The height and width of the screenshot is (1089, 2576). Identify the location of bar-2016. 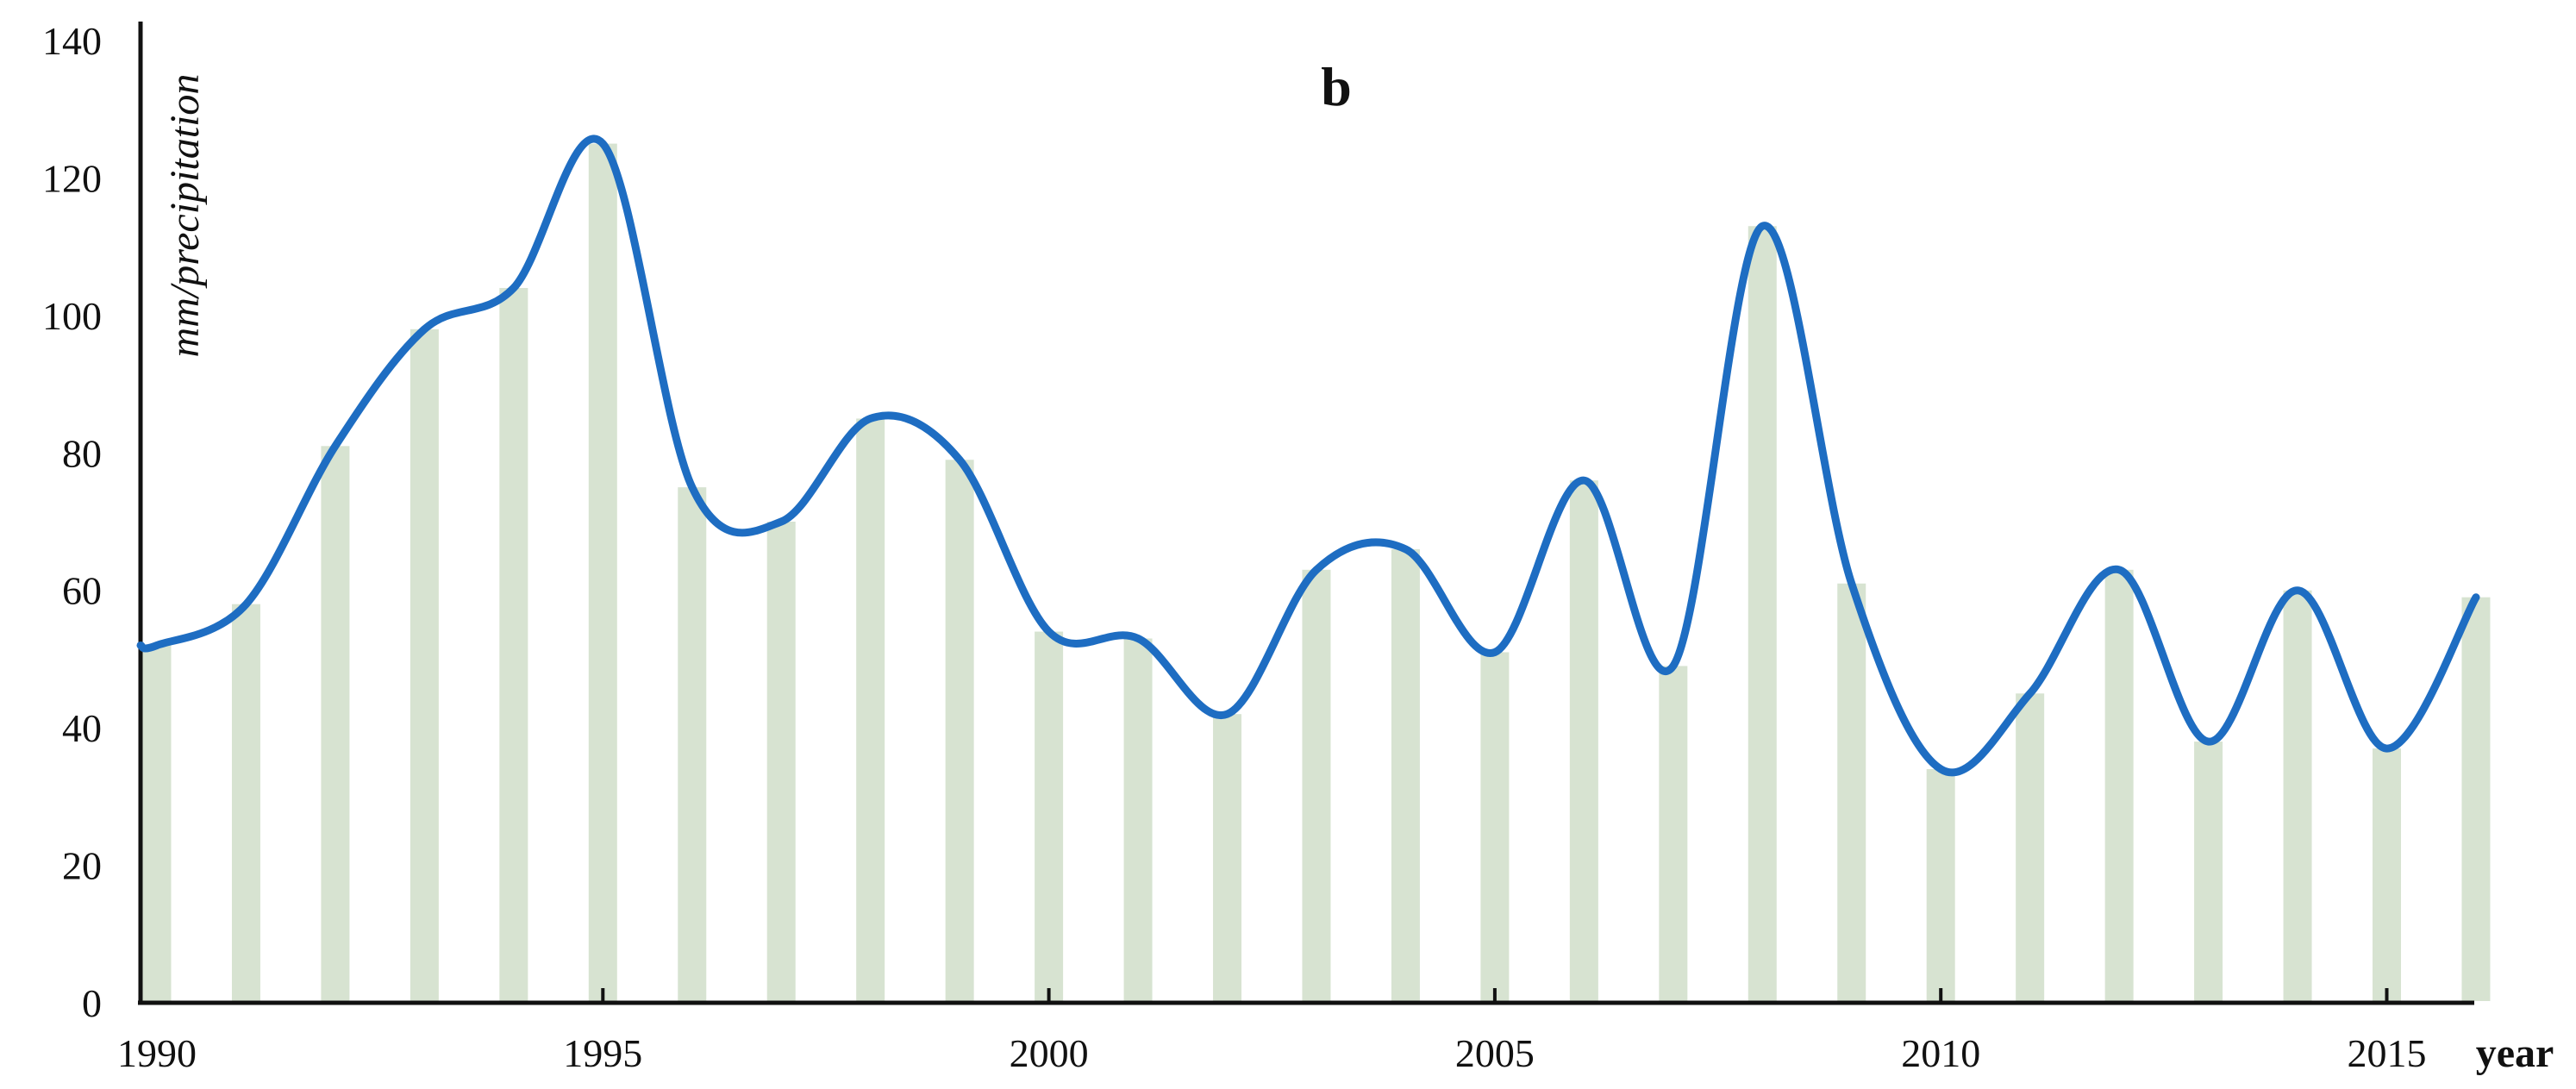
(2476, 799).